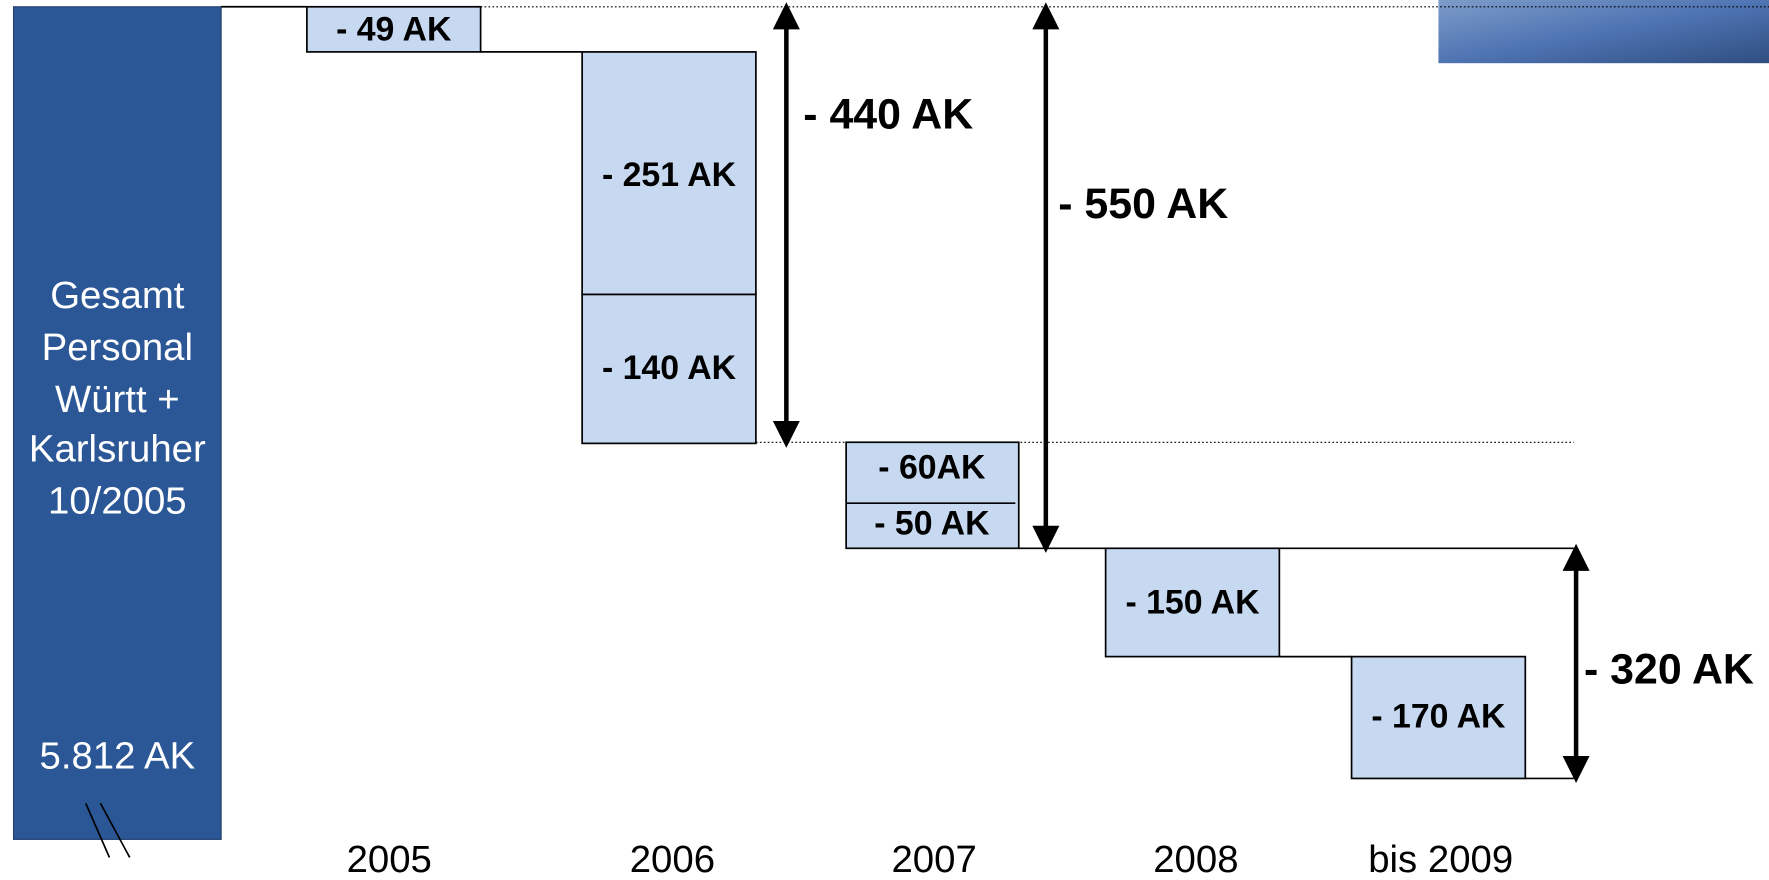 This screenshot has height=880, width=1769. I want to click on photo-fragment, so click(1603, 32).